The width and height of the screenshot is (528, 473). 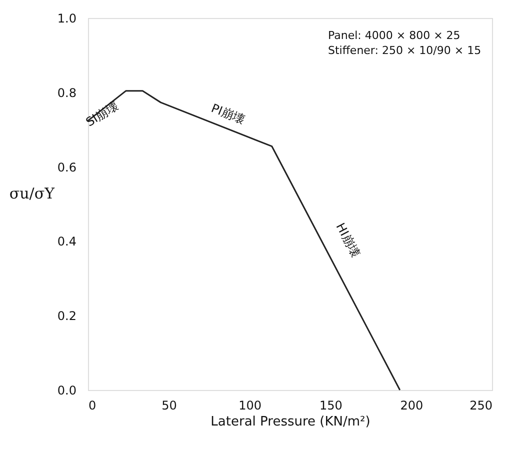 I want to click on annotation: PI崩壊, so click(x=228, y=114).